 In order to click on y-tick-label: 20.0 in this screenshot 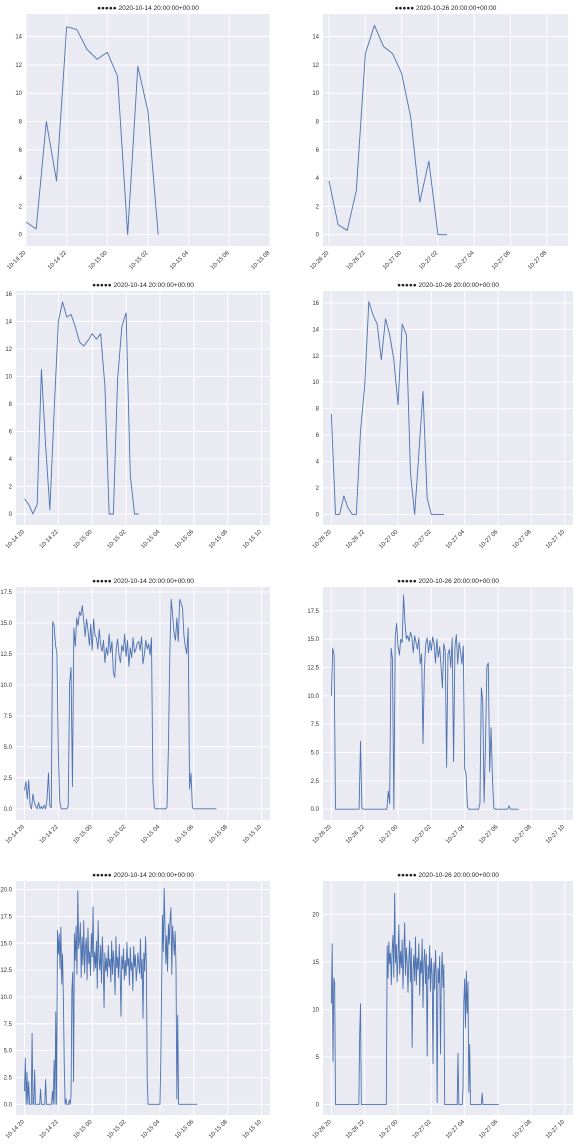, I will do `click(6, 891)`.